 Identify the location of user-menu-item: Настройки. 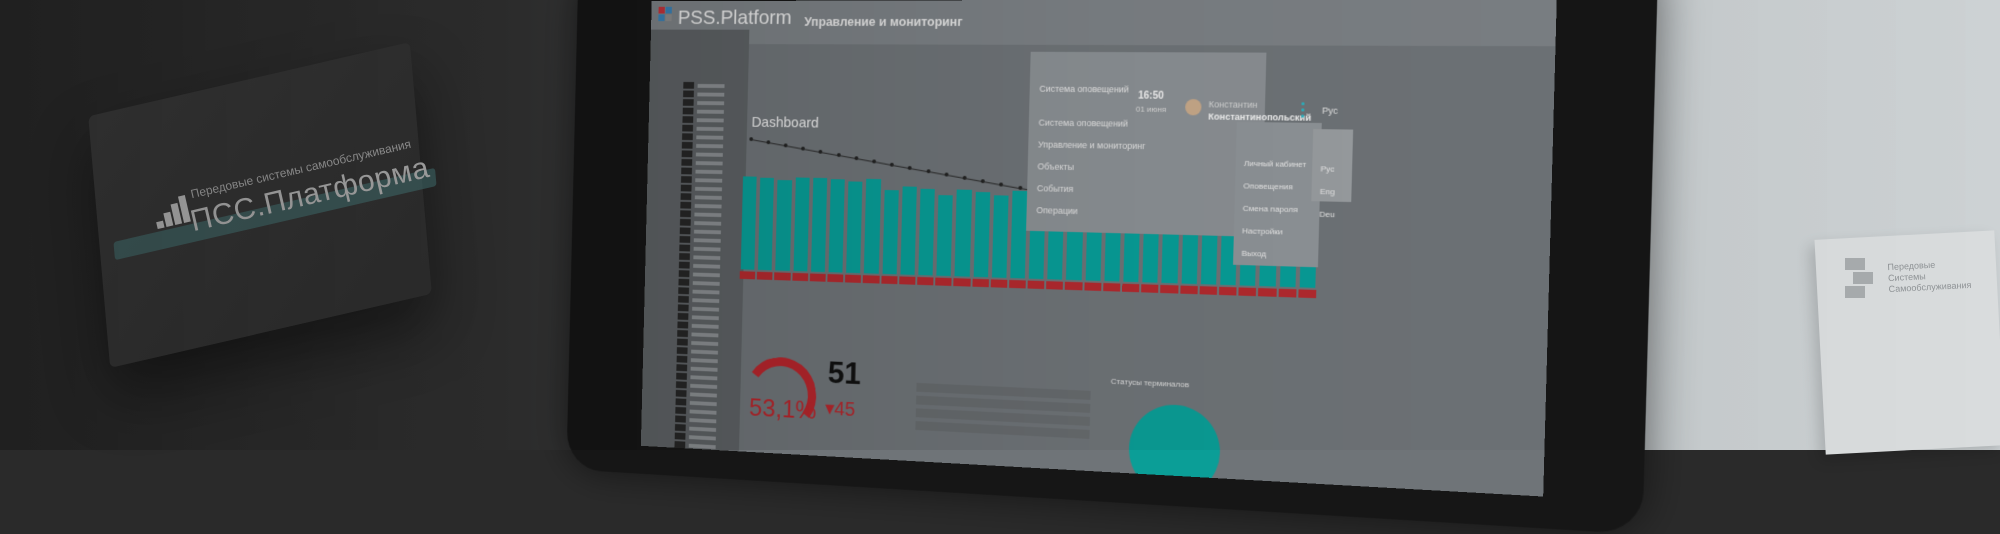
(1262, 231).